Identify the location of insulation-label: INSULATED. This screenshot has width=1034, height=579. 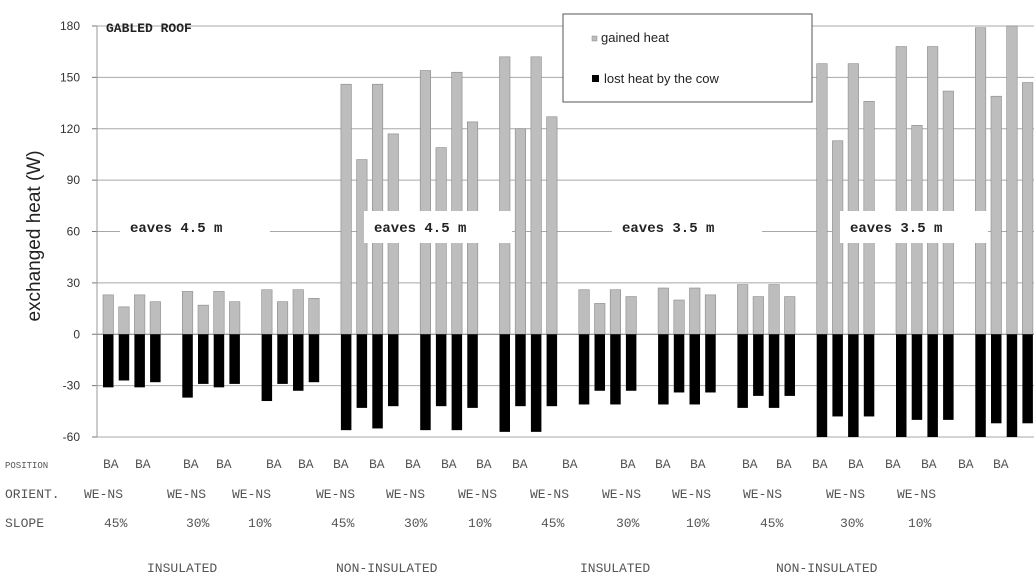
(182, 568).